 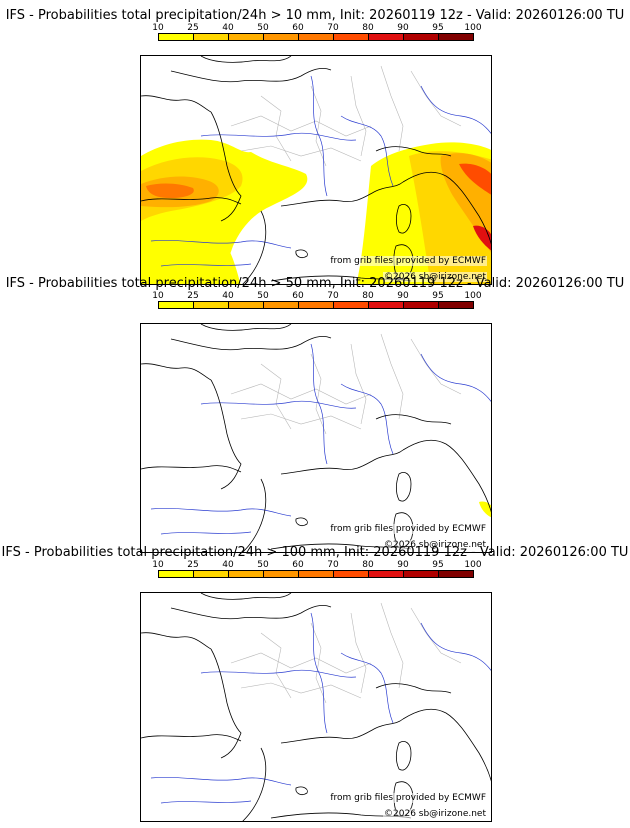 I want to click on prob-area-yellow-iberia, so click(x=196, y=251).